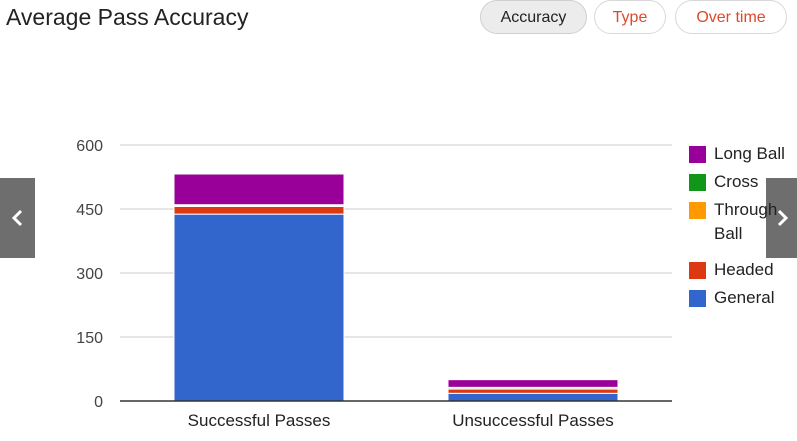 This screenshot has height=441, width=797. What do you see at coordinates (127, 17) in the screenshot?
I see `chart-title: Average Pass Accuracy` at bounding box center [127, 17].